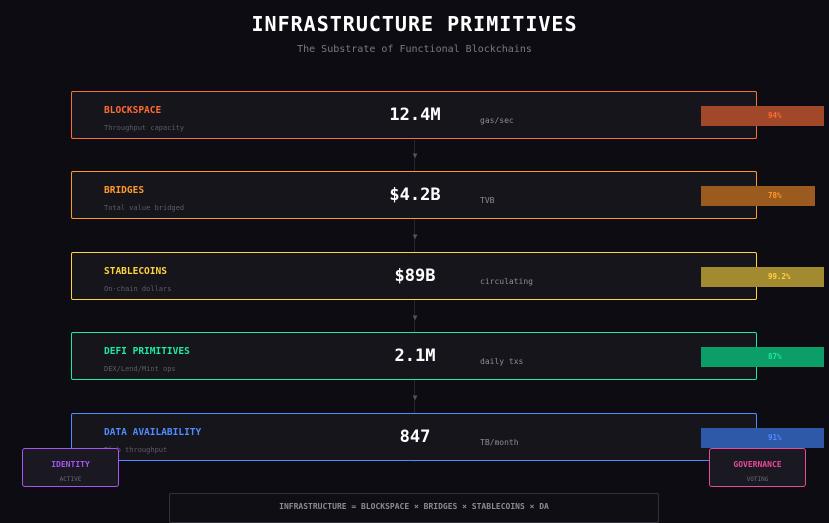  I want to click on progress-percent: 91%, so click(775, 437).